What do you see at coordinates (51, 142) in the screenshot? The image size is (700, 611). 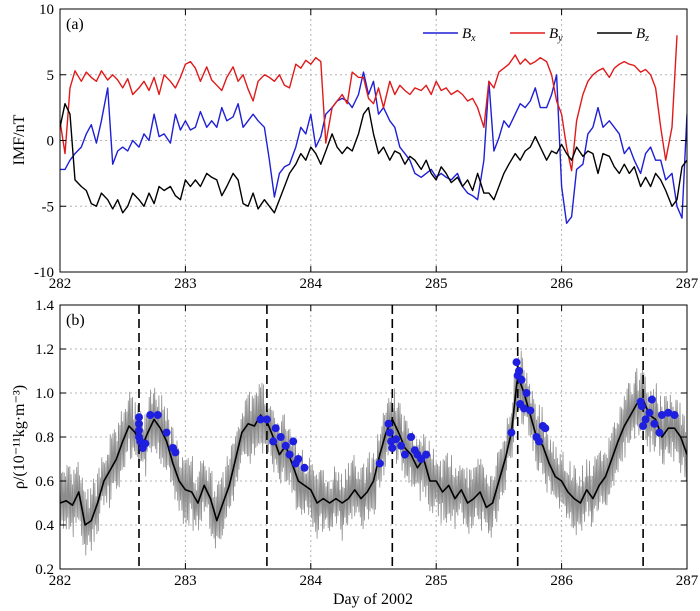 I see `y-tick-label: 0` at bounding box center [51, 142].